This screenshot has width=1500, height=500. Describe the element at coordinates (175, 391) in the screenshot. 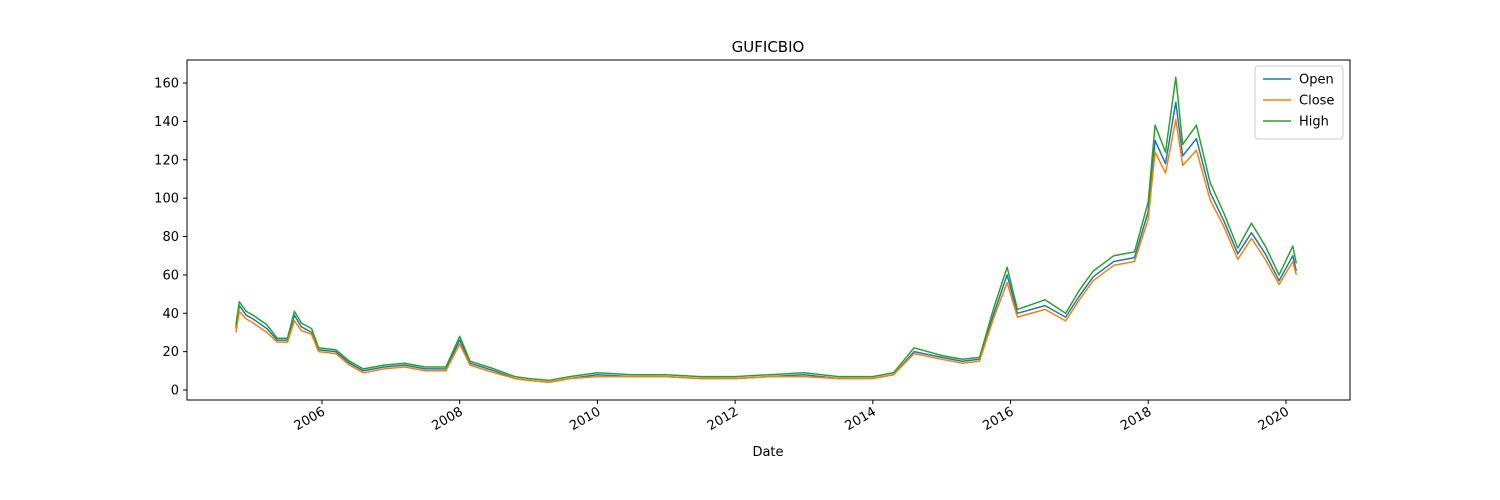

I see `y-tick-label: 0` at that location.